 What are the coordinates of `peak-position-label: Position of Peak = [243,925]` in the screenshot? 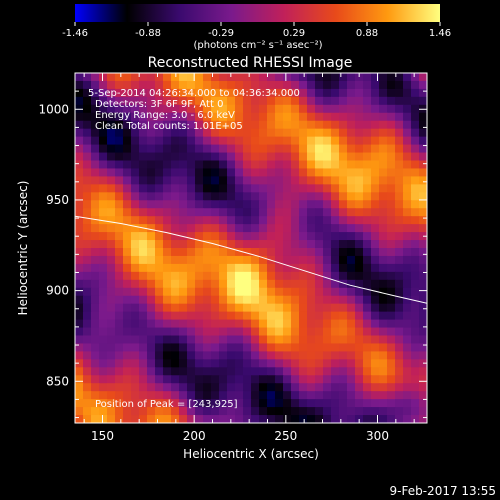 It's located at (166, 404).